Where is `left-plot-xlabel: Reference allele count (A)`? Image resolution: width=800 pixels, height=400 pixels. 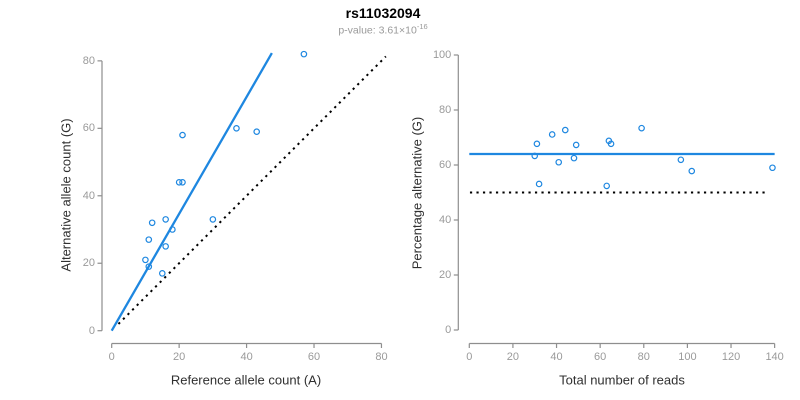
left-plot-xlabel: Reference allele count (A) is located at coordinates (246, 380).